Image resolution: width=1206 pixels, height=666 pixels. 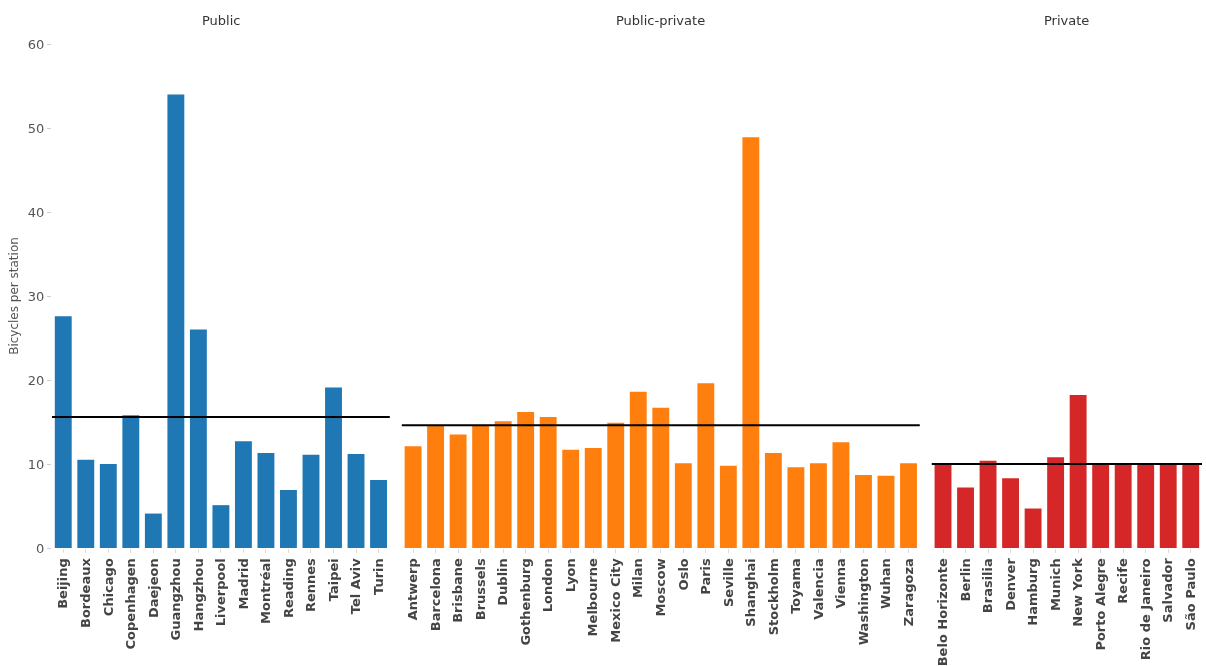 What do you see at coordinates (1078, 592) in the screenshot?
I see `x-tick-label: New York` at bounding box center [1078, 592].